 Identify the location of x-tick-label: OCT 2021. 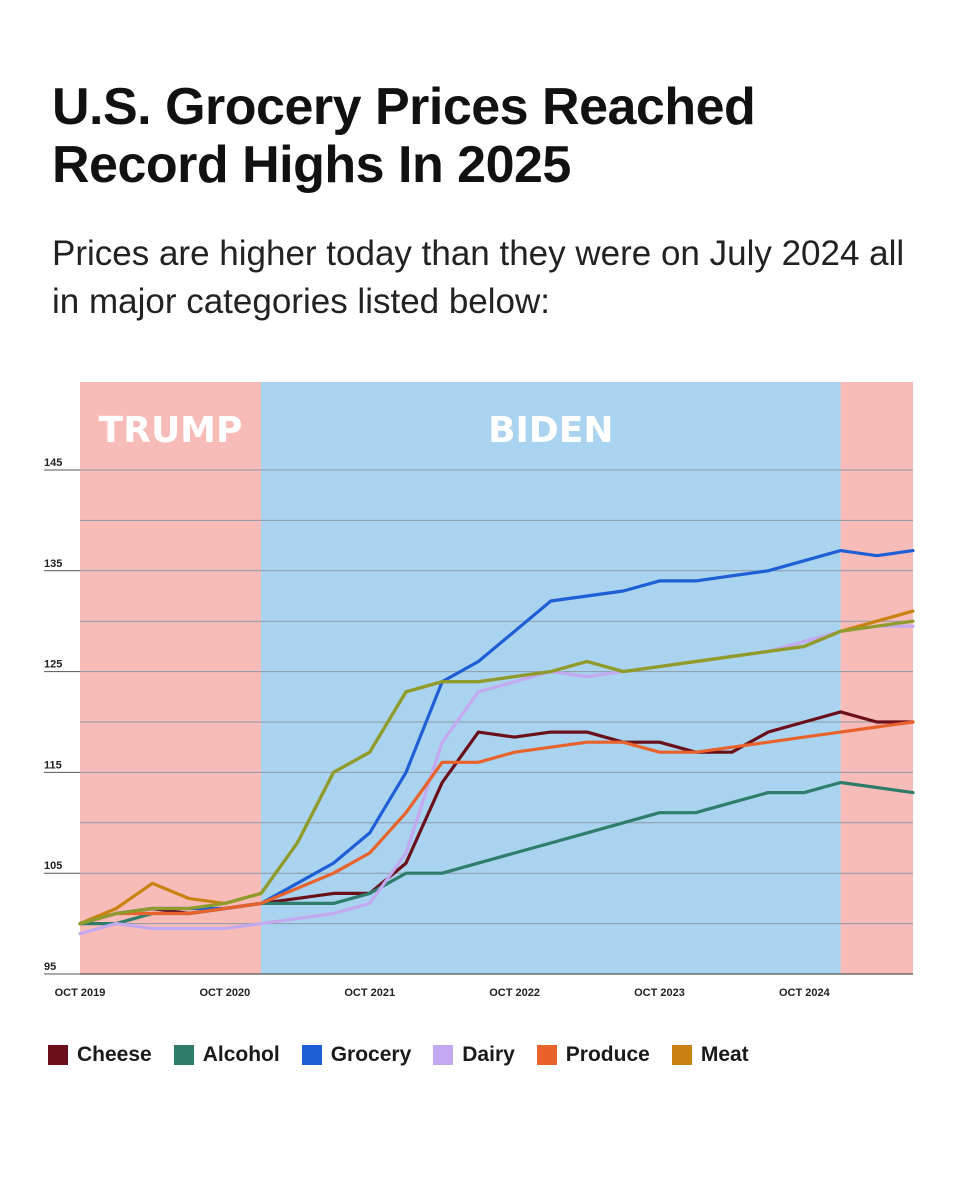
(369, 993).